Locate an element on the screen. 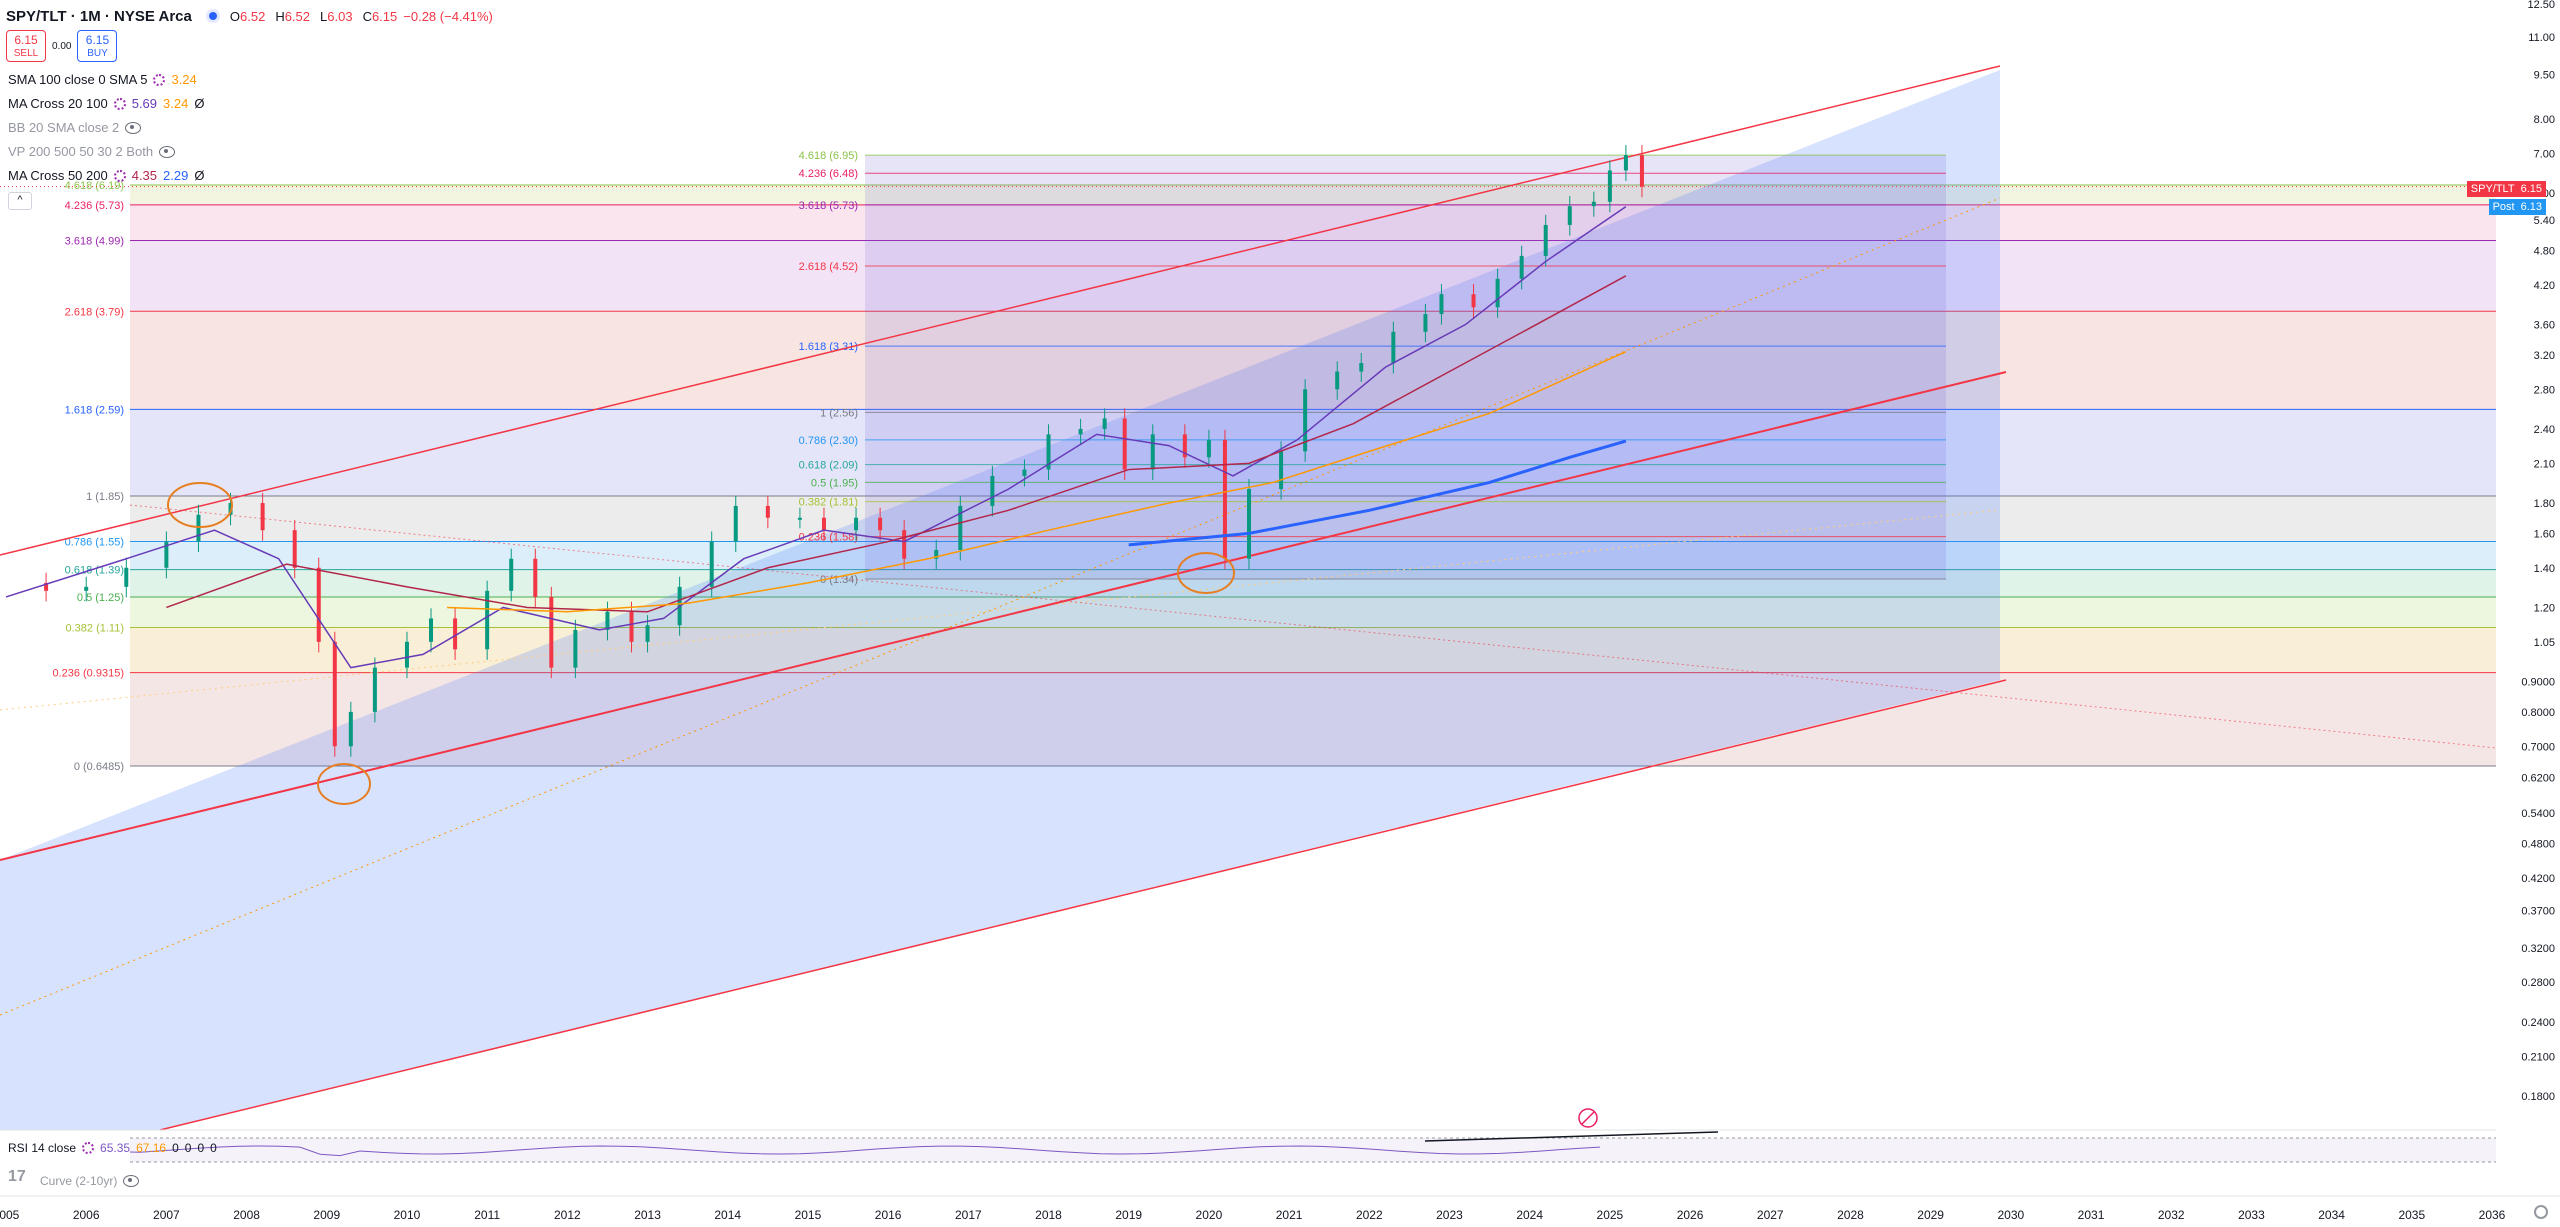 The height and width of the screenshot is (1227, 2560). price-axis-label: 3.60 is located at coordinates (2544, 326).